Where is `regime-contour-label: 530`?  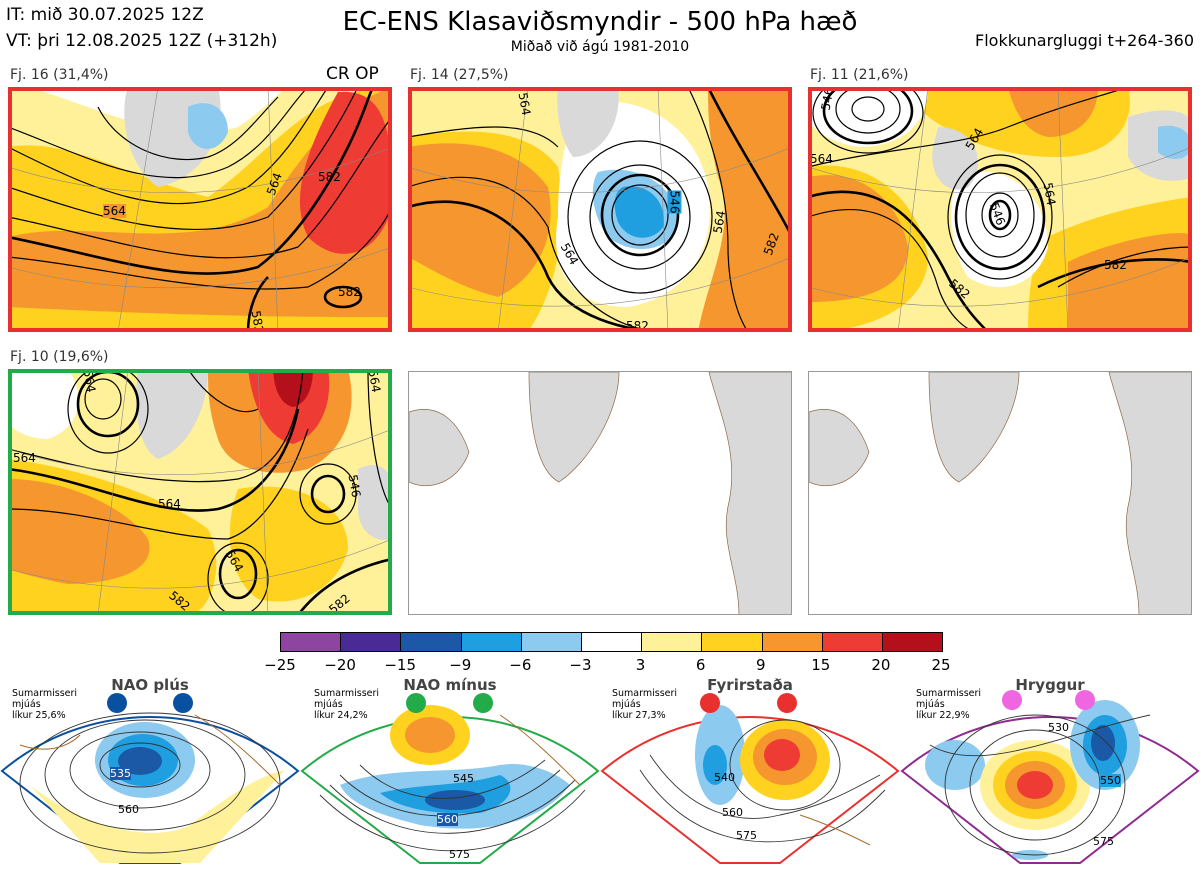 regime-contour-label: 530 is located at coordinates (1058, 727).